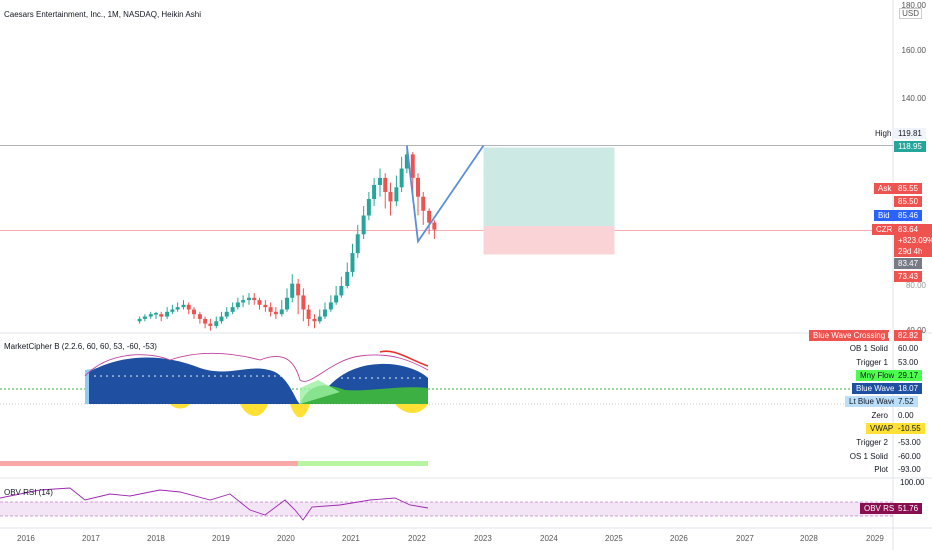  What do you see at coordinates (745, 538) in the screenshot?
I see `x-axis-tick: 2027` at bounding box center [745, 538].